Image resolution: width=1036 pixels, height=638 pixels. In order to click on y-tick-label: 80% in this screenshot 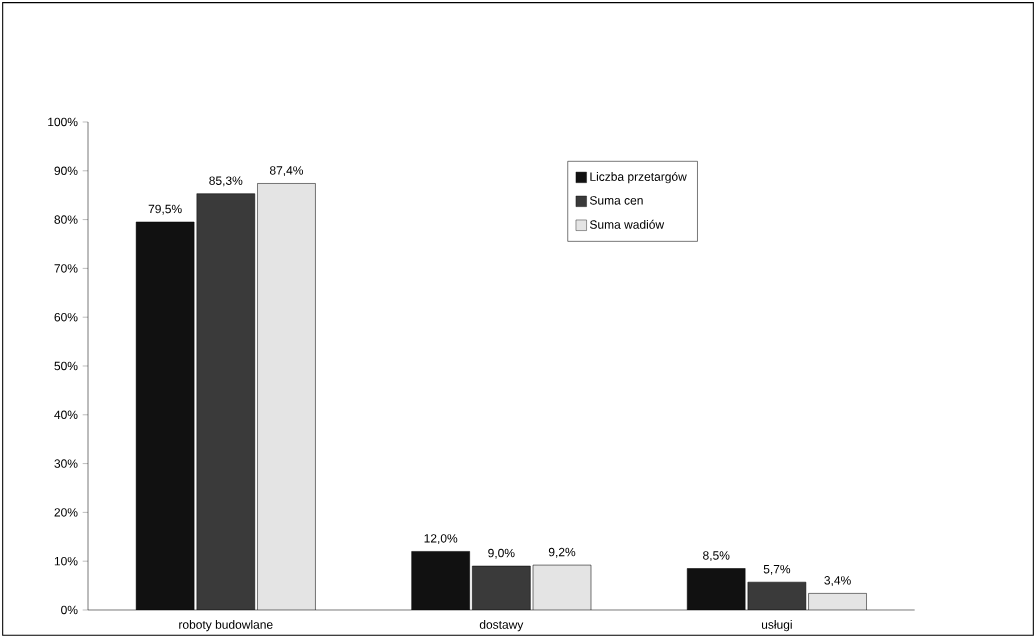, I will do `click(66, 219)`.